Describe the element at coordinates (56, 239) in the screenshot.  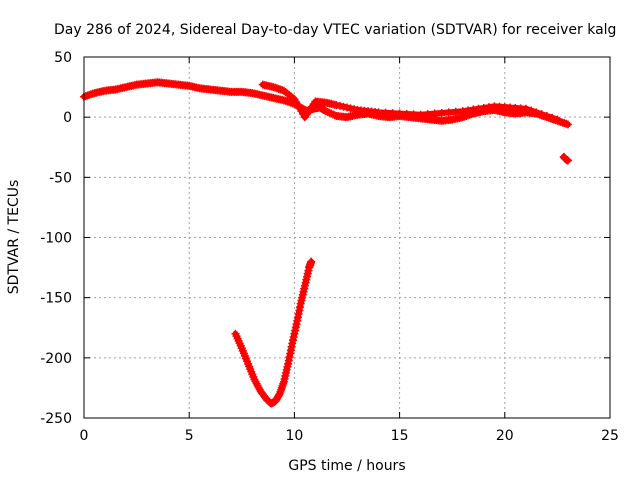
I see `y-tick-label: -100` at that location.